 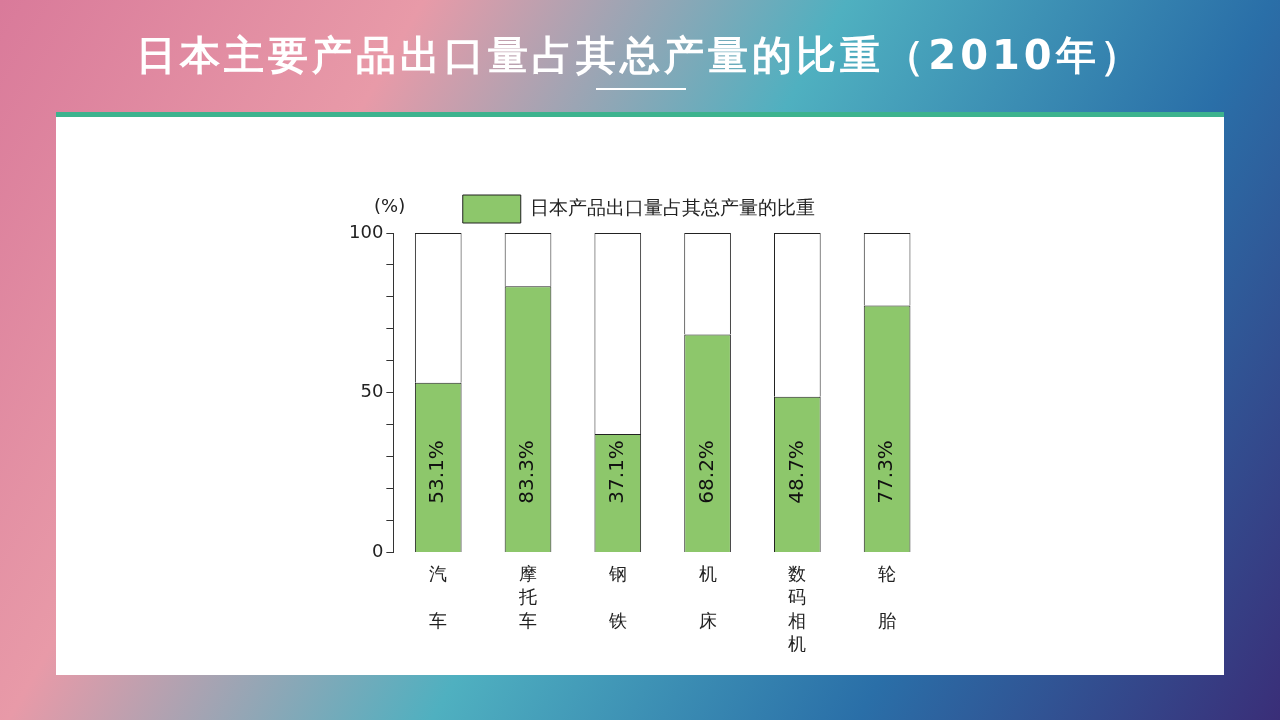 I want to click on data-label: 48.7%, so click(x=795, y=472).